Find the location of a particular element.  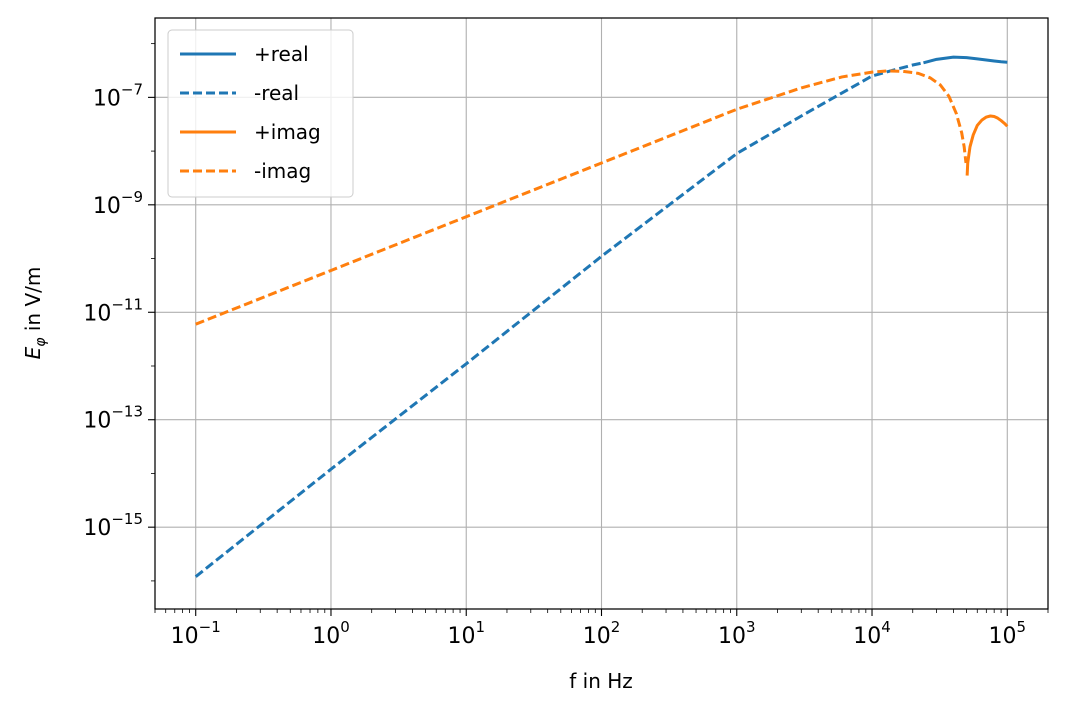

legend-label-plus-imag: +imag is located at coordinates (287, 132).